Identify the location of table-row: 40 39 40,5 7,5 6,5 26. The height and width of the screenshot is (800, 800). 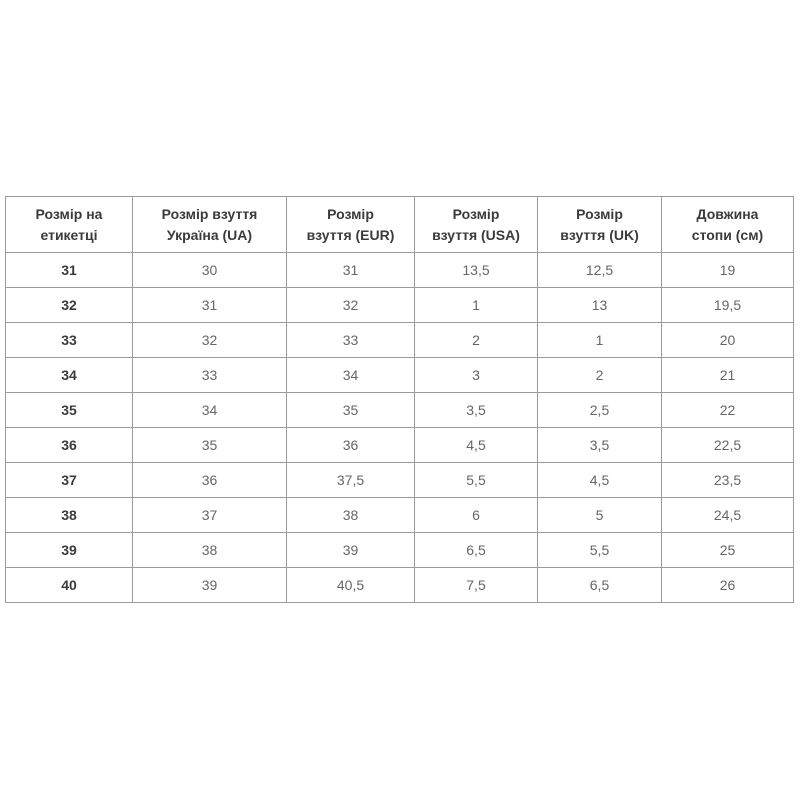
(399, 585).